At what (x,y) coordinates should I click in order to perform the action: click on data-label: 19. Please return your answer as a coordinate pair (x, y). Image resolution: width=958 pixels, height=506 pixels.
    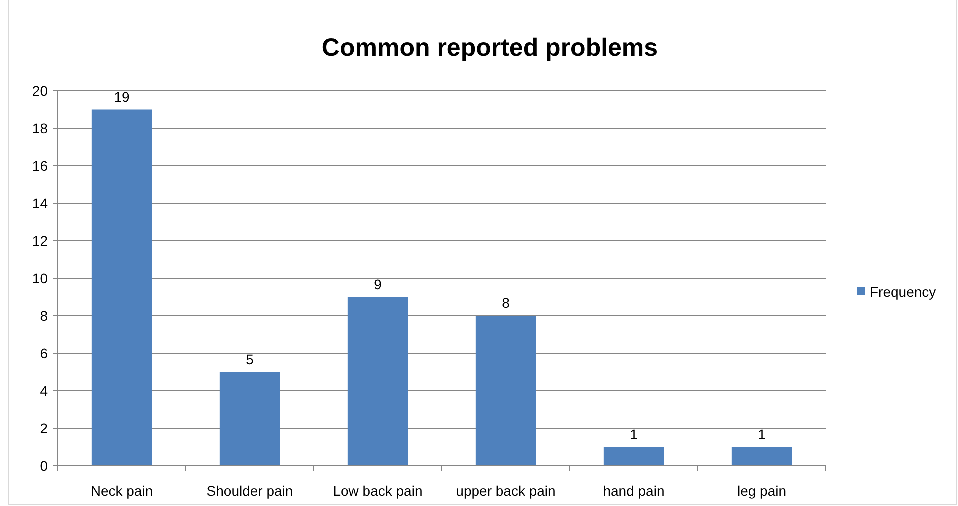
    Looking at the image, I should click on (122, 96).